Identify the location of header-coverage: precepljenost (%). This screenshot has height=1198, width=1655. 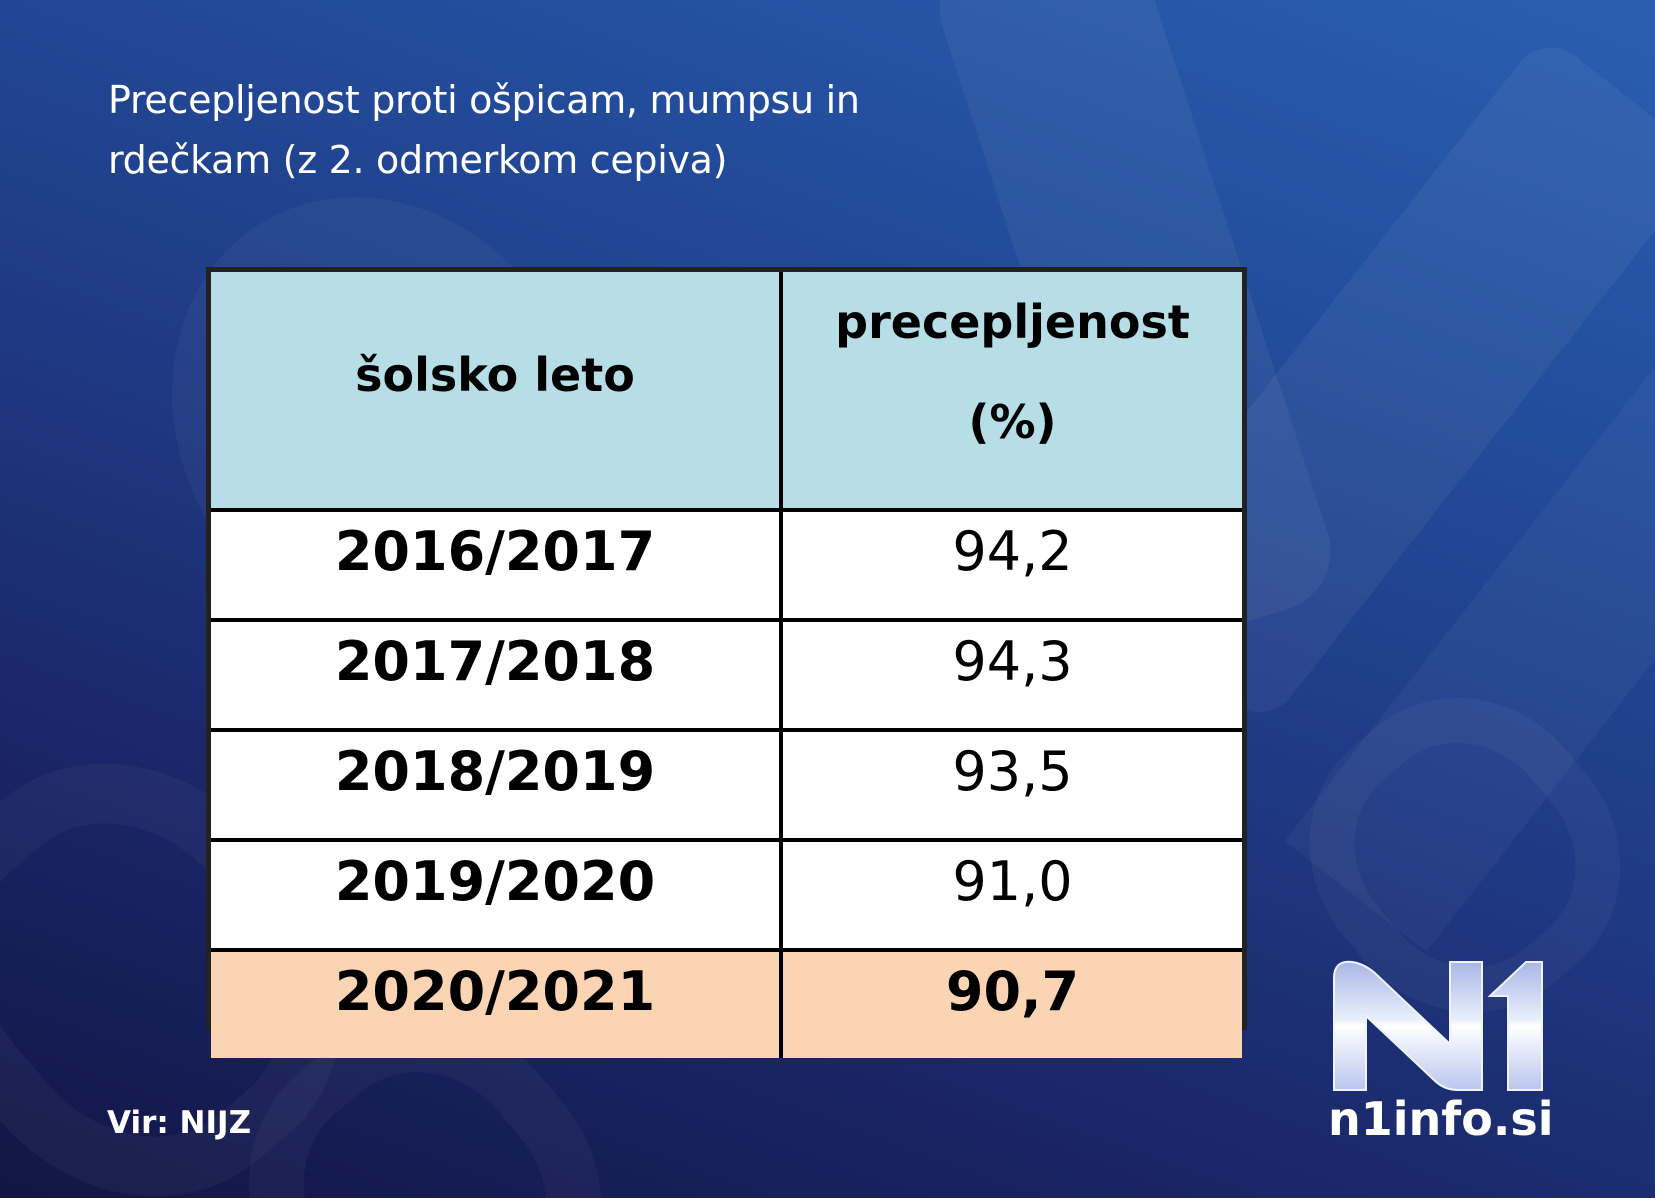
(1010, 392).